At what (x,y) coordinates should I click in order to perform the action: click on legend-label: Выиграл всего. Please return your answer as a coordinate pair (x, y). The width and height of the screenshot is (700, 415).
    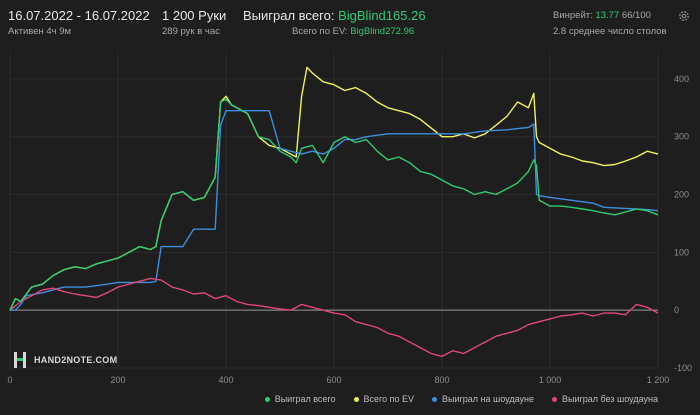
    Looking at the image, I should click on (305, 399).